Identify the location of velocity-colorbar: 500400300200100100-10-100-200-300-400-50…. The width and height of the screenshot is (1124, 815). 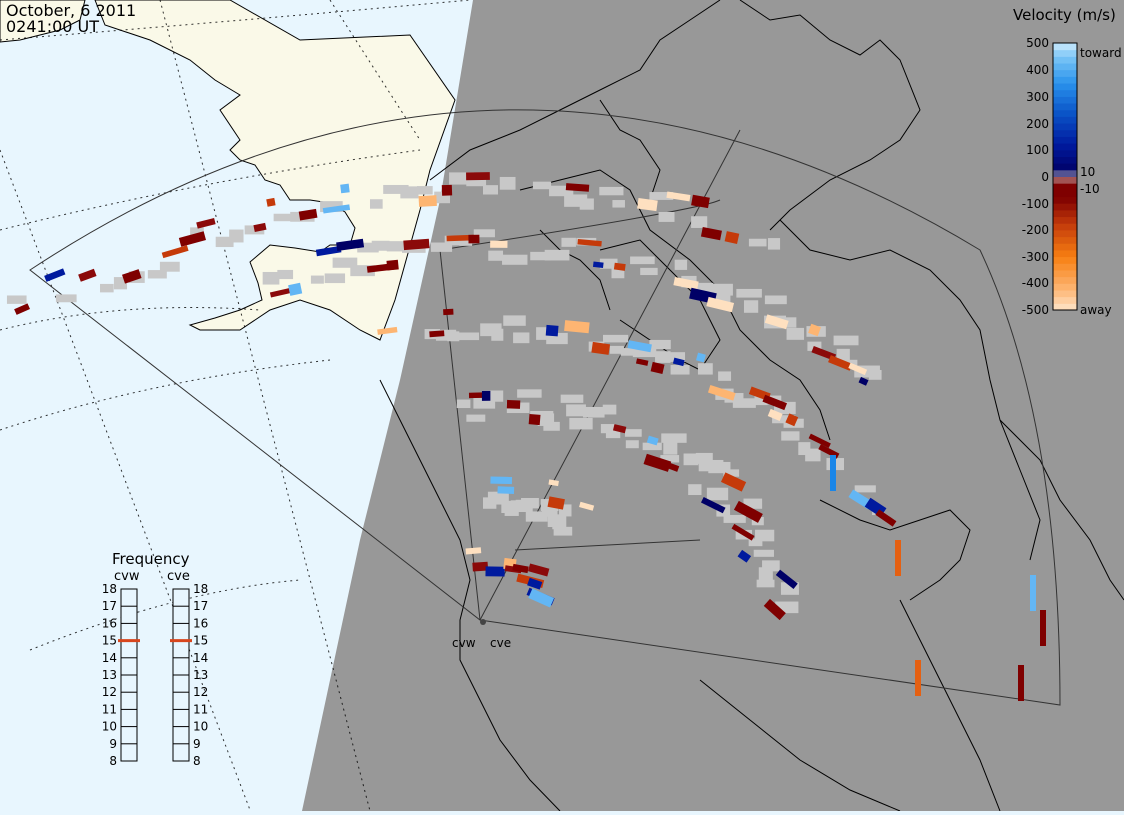
(1072, 176).